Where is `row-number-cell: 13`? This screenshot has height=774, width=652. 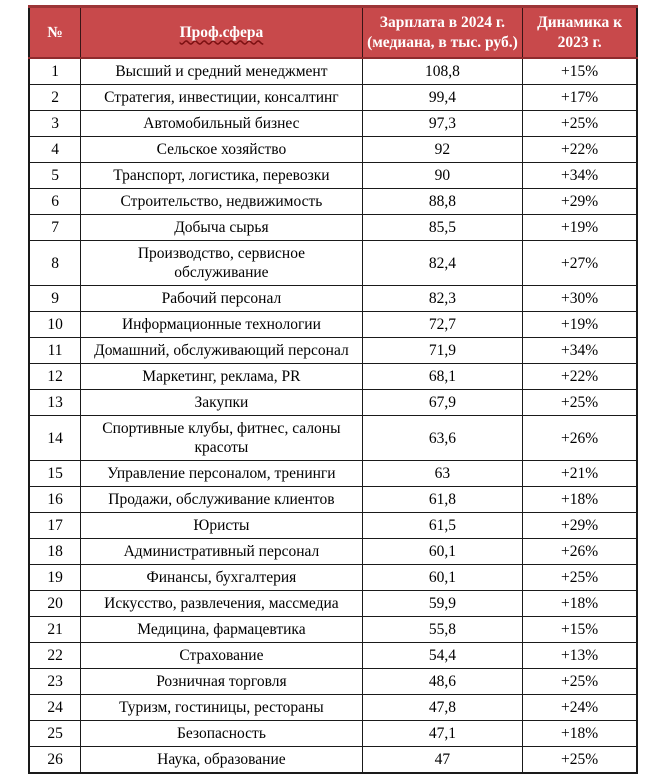 row-number-cell: 13 is located at coordinates (55, 402).